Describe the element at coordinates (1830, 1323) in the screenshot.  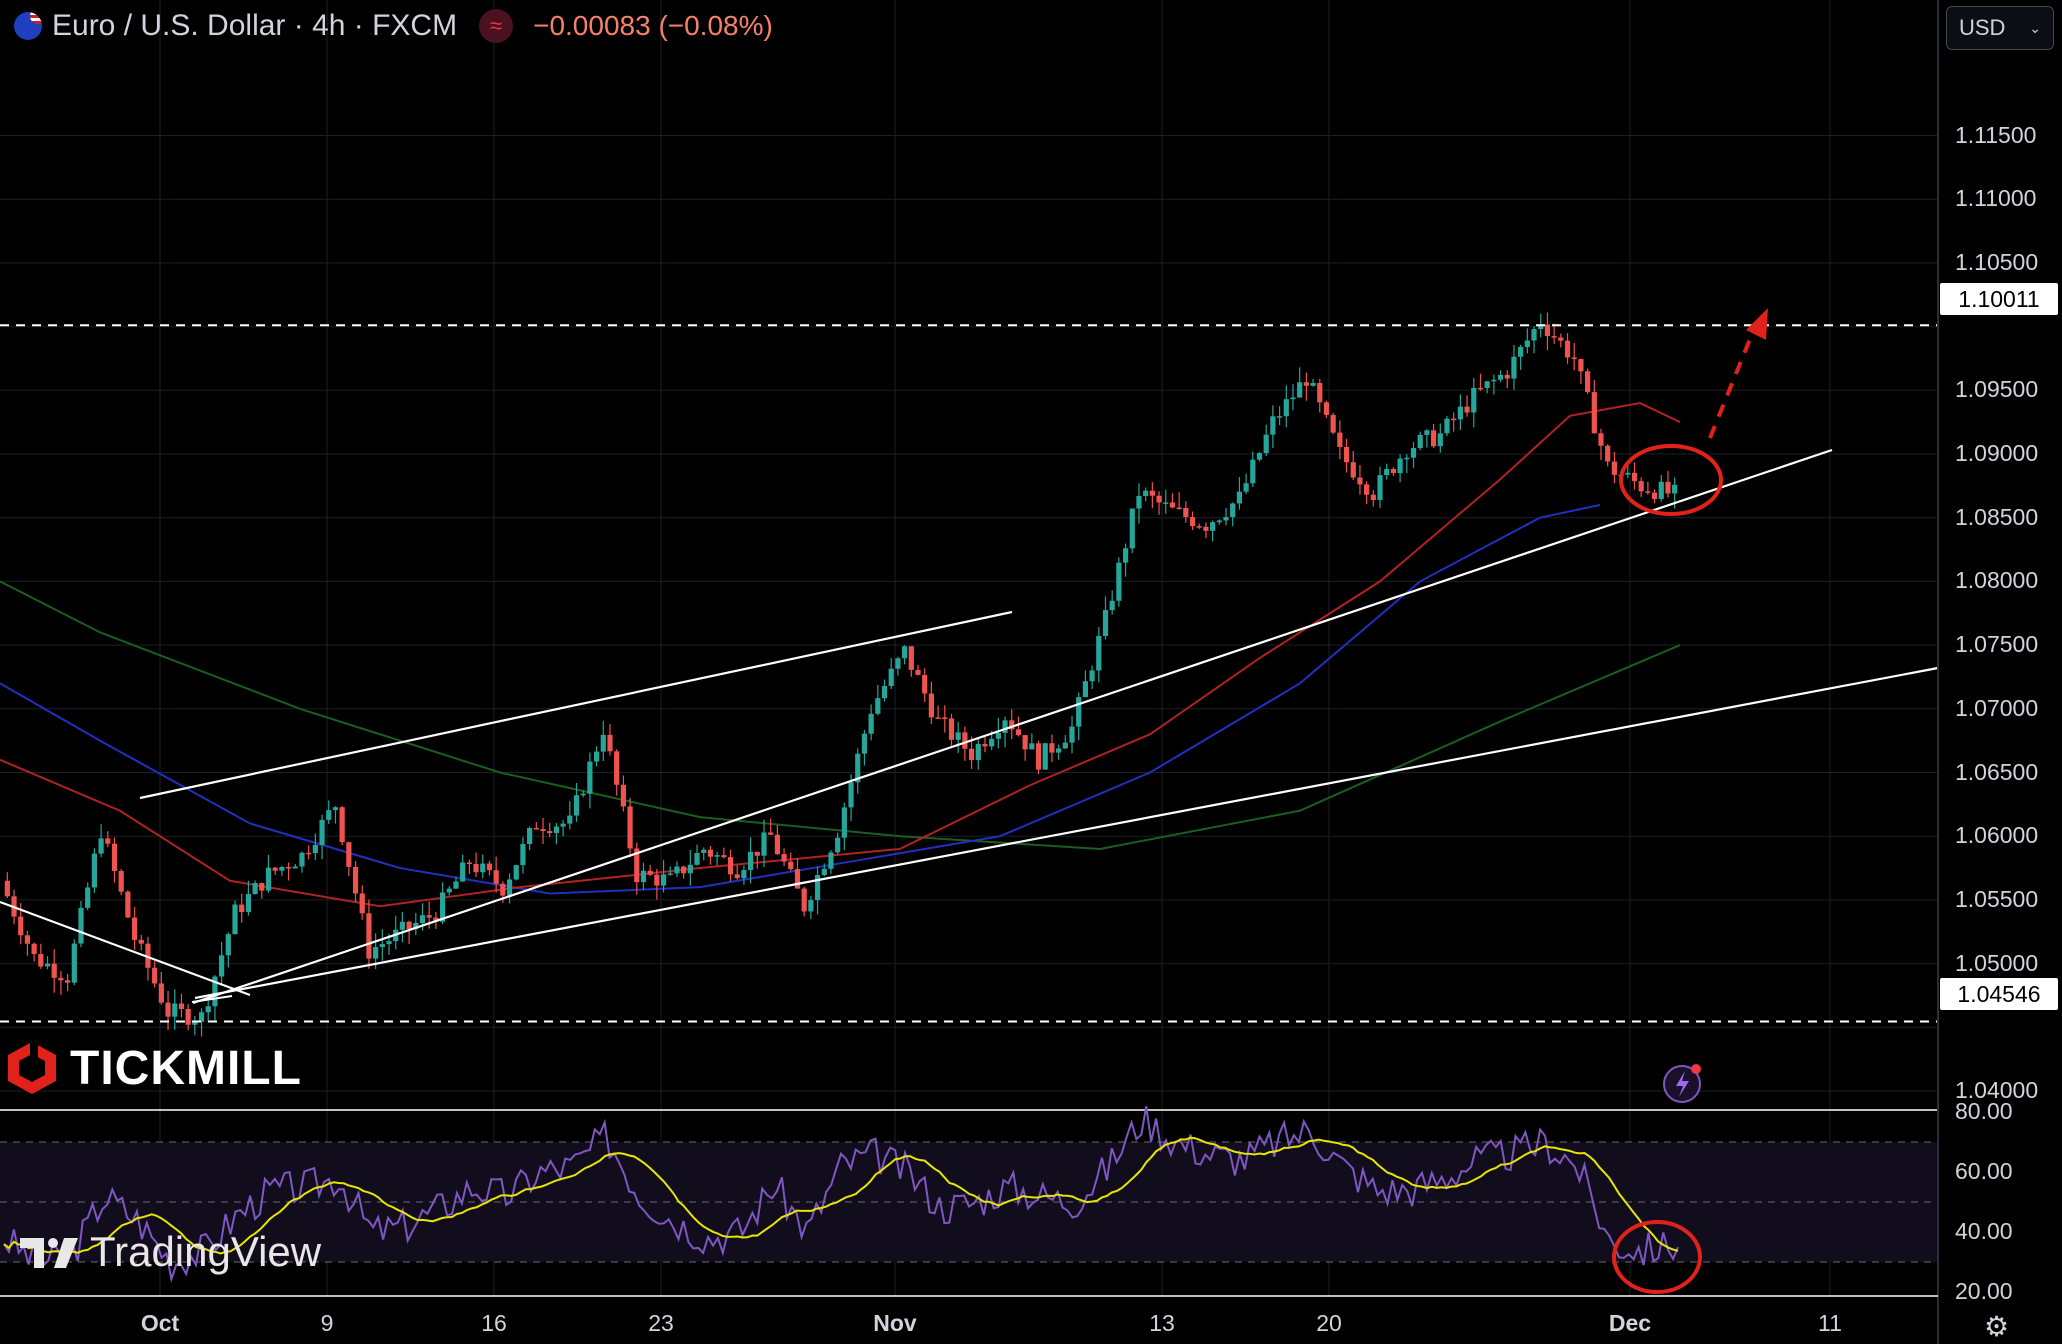
I see `time-axis-label: 11` at that location.